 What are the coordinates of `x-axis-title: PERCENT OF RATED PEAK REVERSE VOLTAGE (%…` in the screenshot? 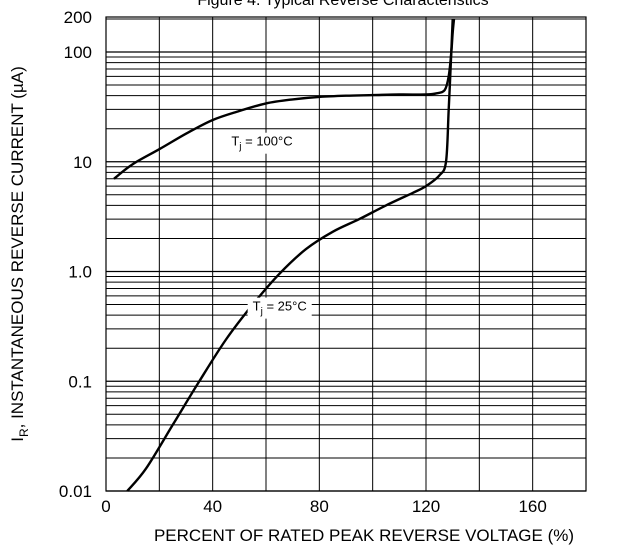 It's located at (364, 535).